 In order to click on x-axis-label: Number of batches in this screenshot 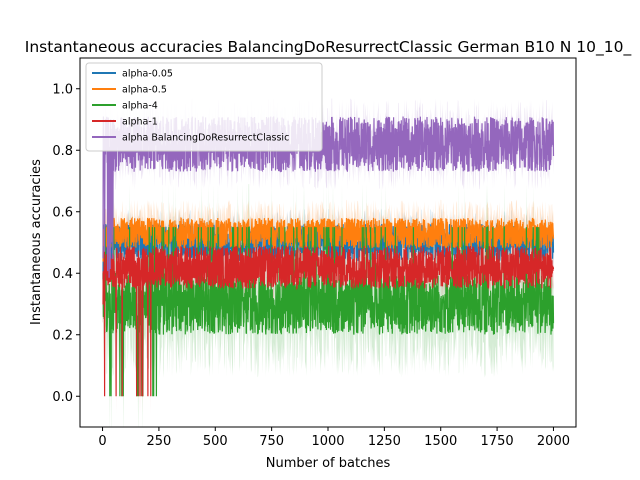, I will do `click(328, 463)`.